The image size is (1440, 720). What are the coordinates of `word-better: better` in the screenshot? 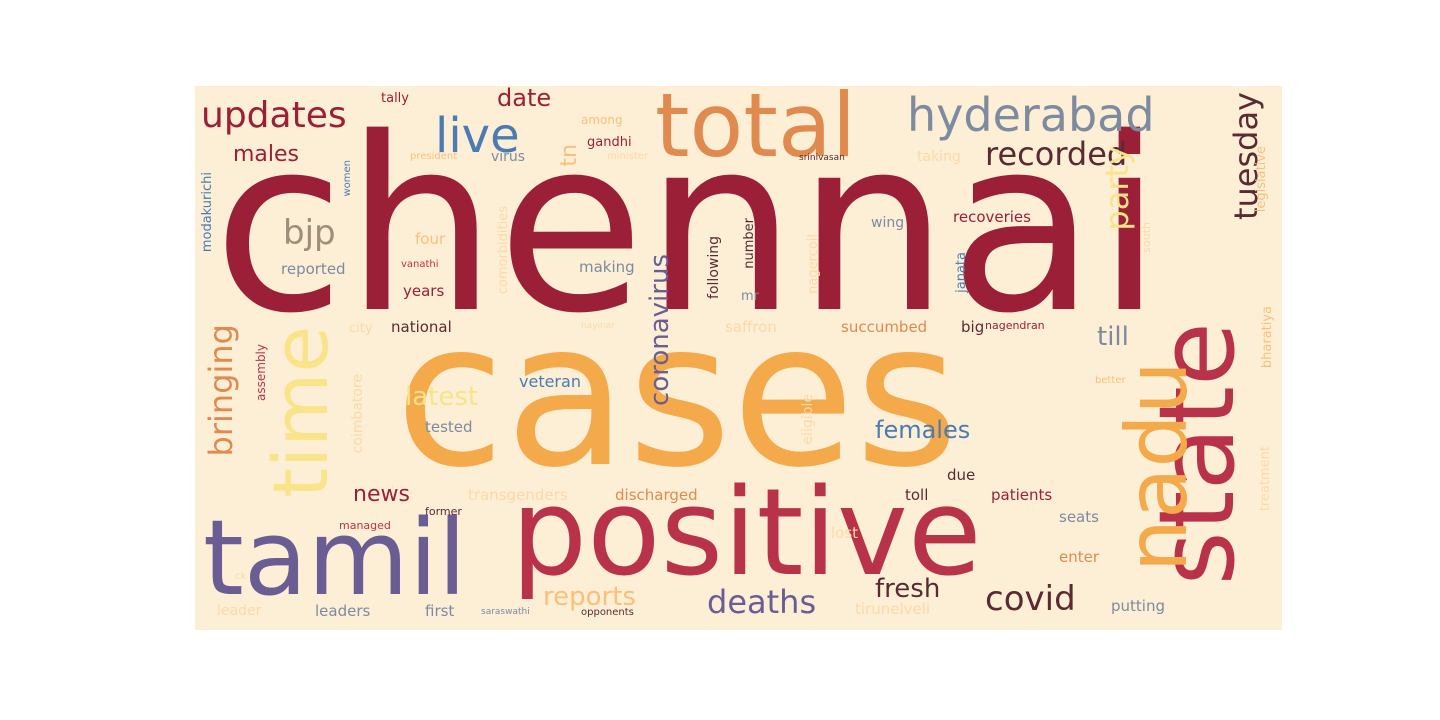 It's located at (1110, 380).